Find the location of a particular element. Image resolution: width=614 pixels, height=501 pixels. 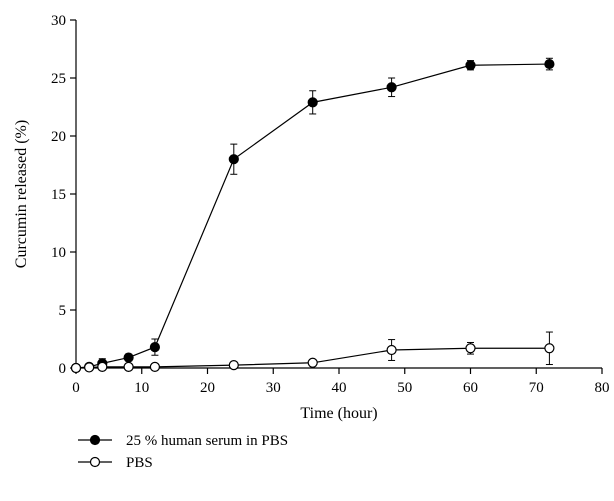

x-tick-label: 30 is located at coordinates (273, 388).